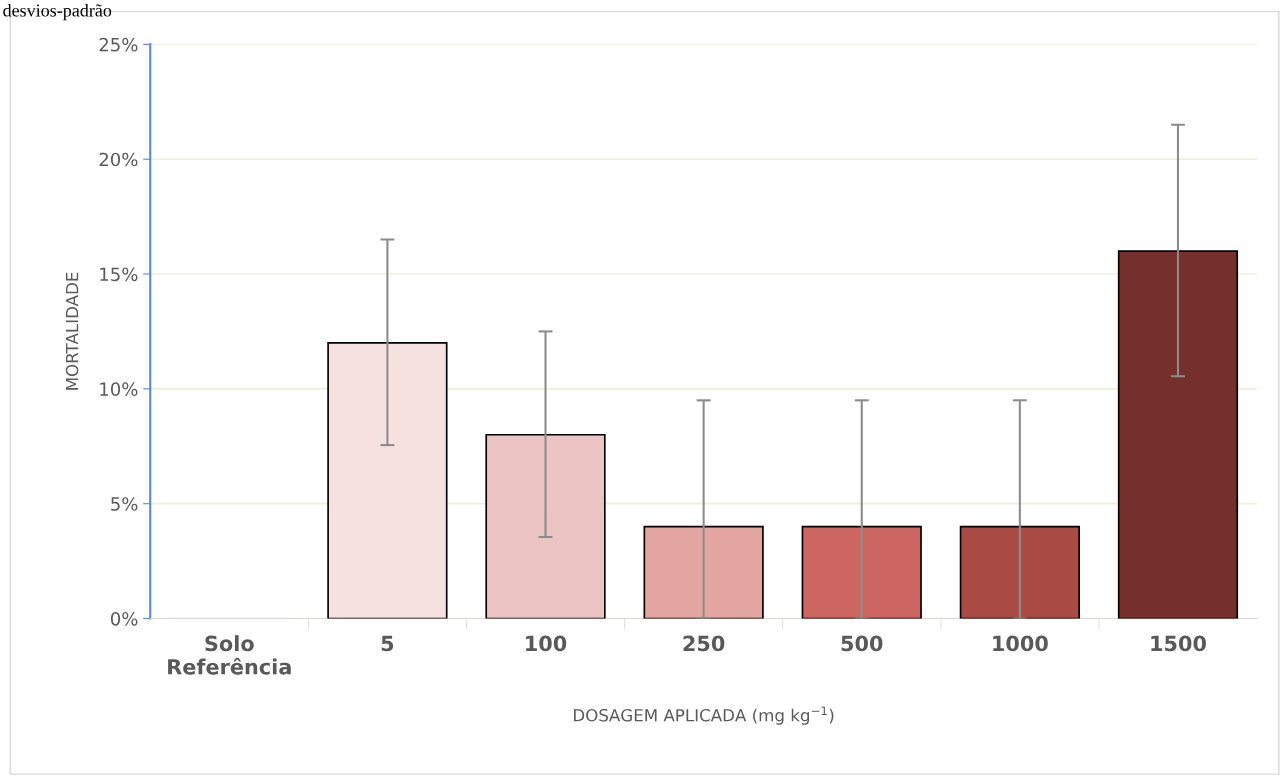 The image size is (1284, 778). I want to click on x-tick-label: Solo Referência, so click(229, 655).